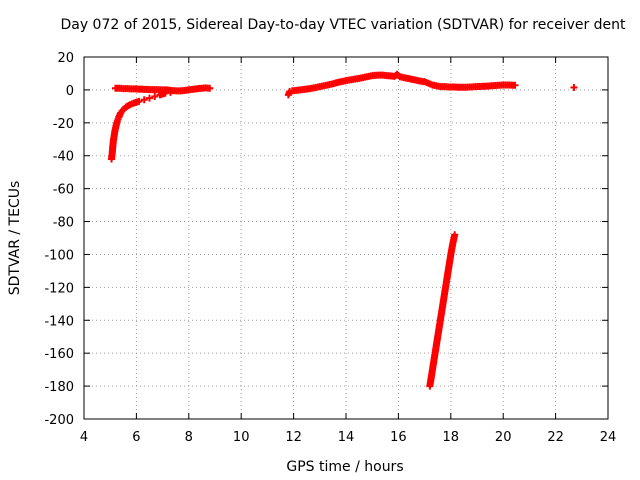 This screenshot has width=640, height=480. Describe the element at coordinates (59, 420) in the screenshot. I see `y-tick-label: -200` at that location.